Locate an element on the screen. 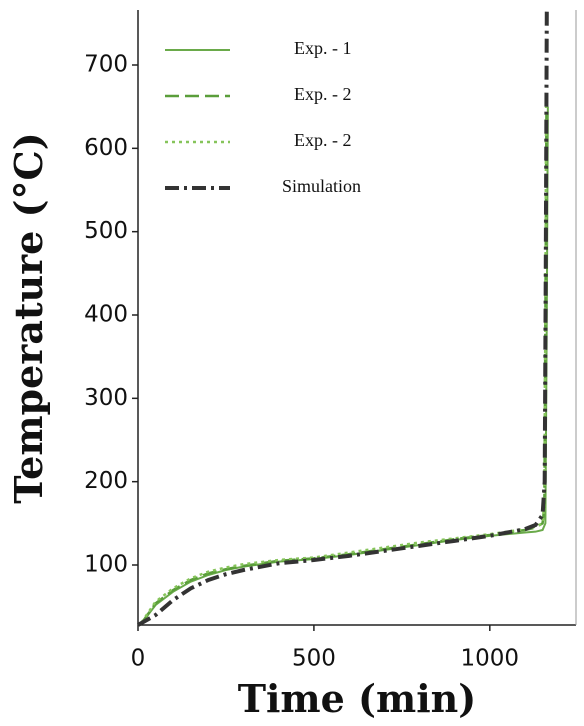  y-tick-label: 400 is located at coordinates (106, 315).